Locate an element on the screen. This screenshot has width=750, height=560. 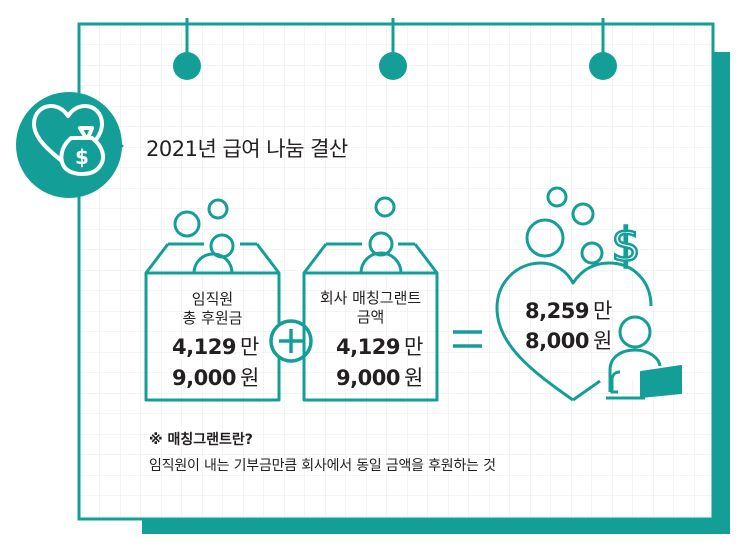
company-amount-line1: 4,129 만 is located at coordinates (379, 347).